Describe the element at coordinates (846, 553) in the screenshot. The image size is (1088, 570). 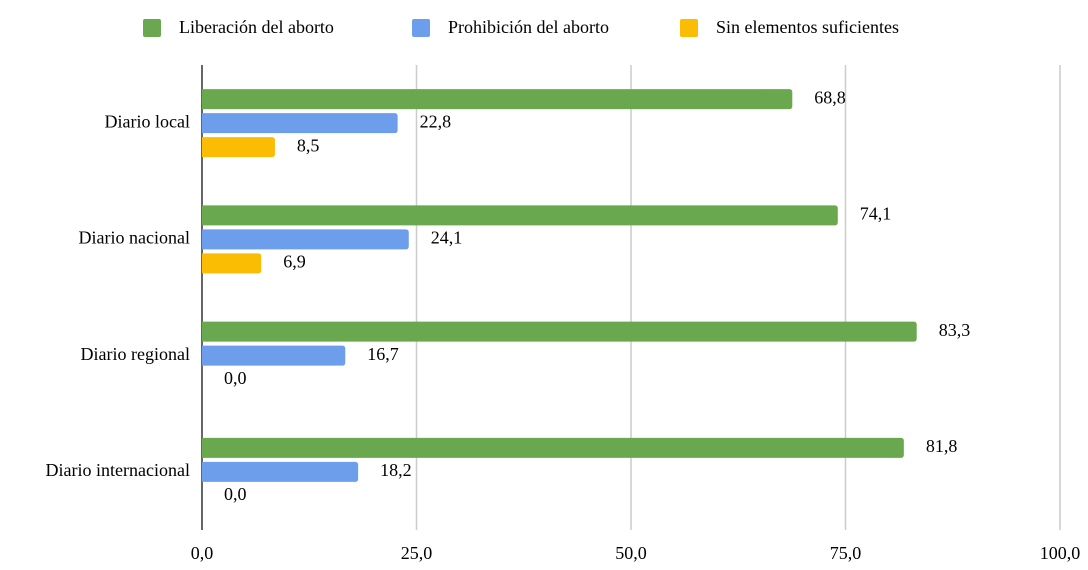
I see `x-tick-label: 75,0` at that location.